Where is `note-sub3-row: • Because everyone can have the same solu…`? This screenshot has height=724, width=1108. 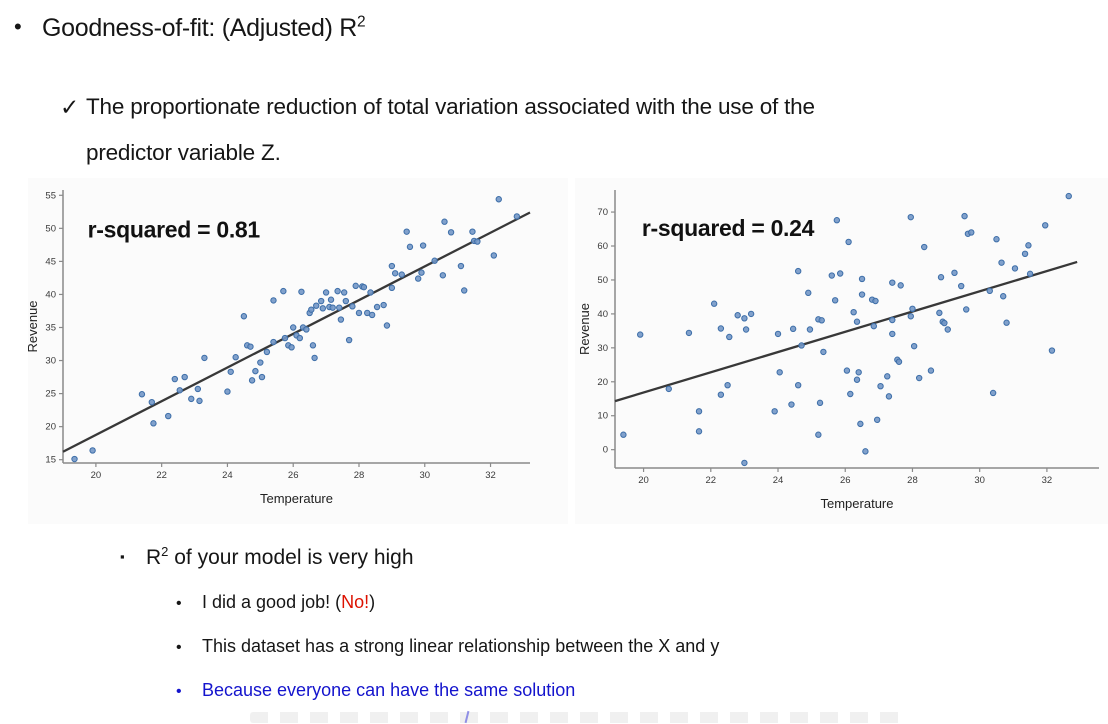
note-sub3-row: • Because everyone can have the same solu… is located at coordinates (375, 690).